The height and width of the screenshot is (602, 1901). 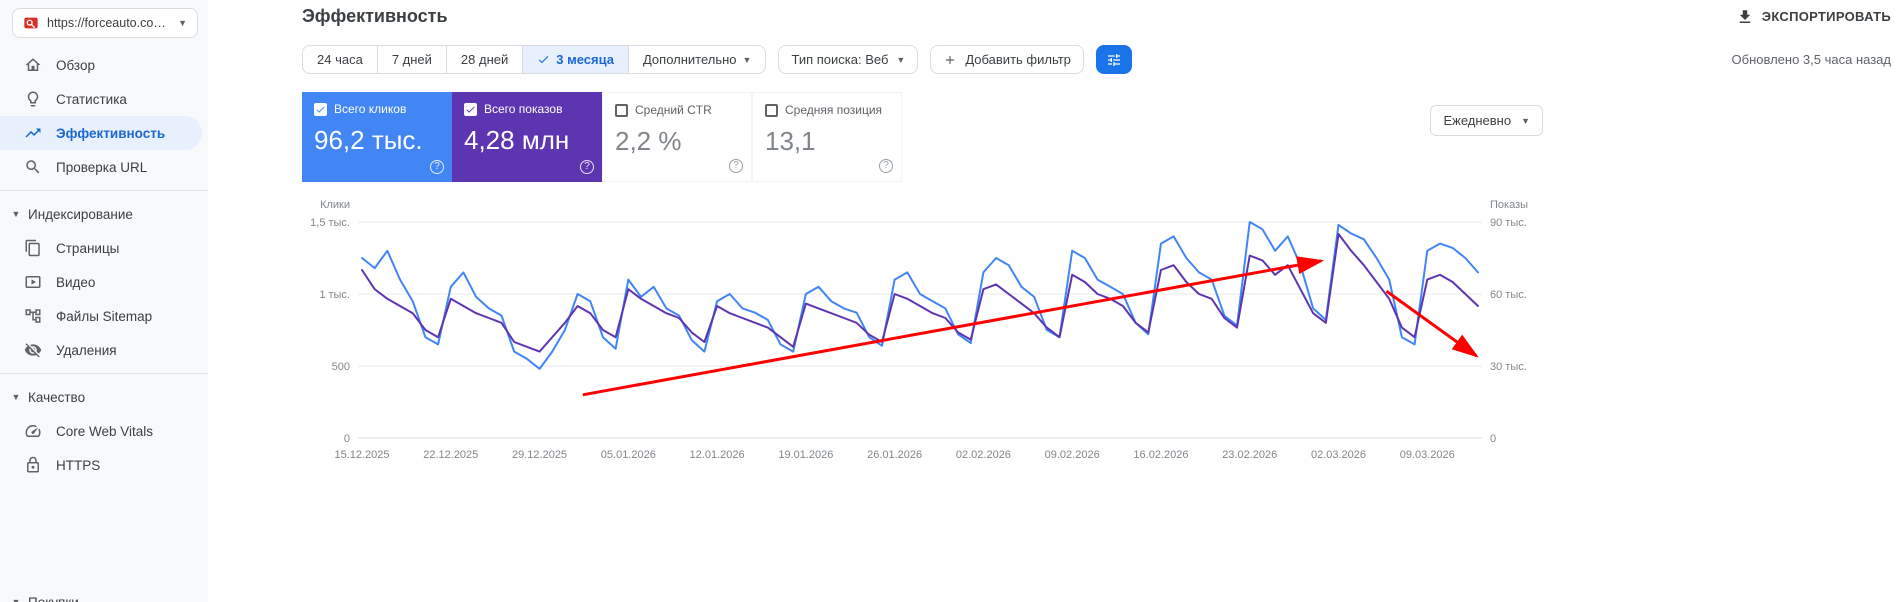 I want to click on search-icon, so click(x=33, y=167).